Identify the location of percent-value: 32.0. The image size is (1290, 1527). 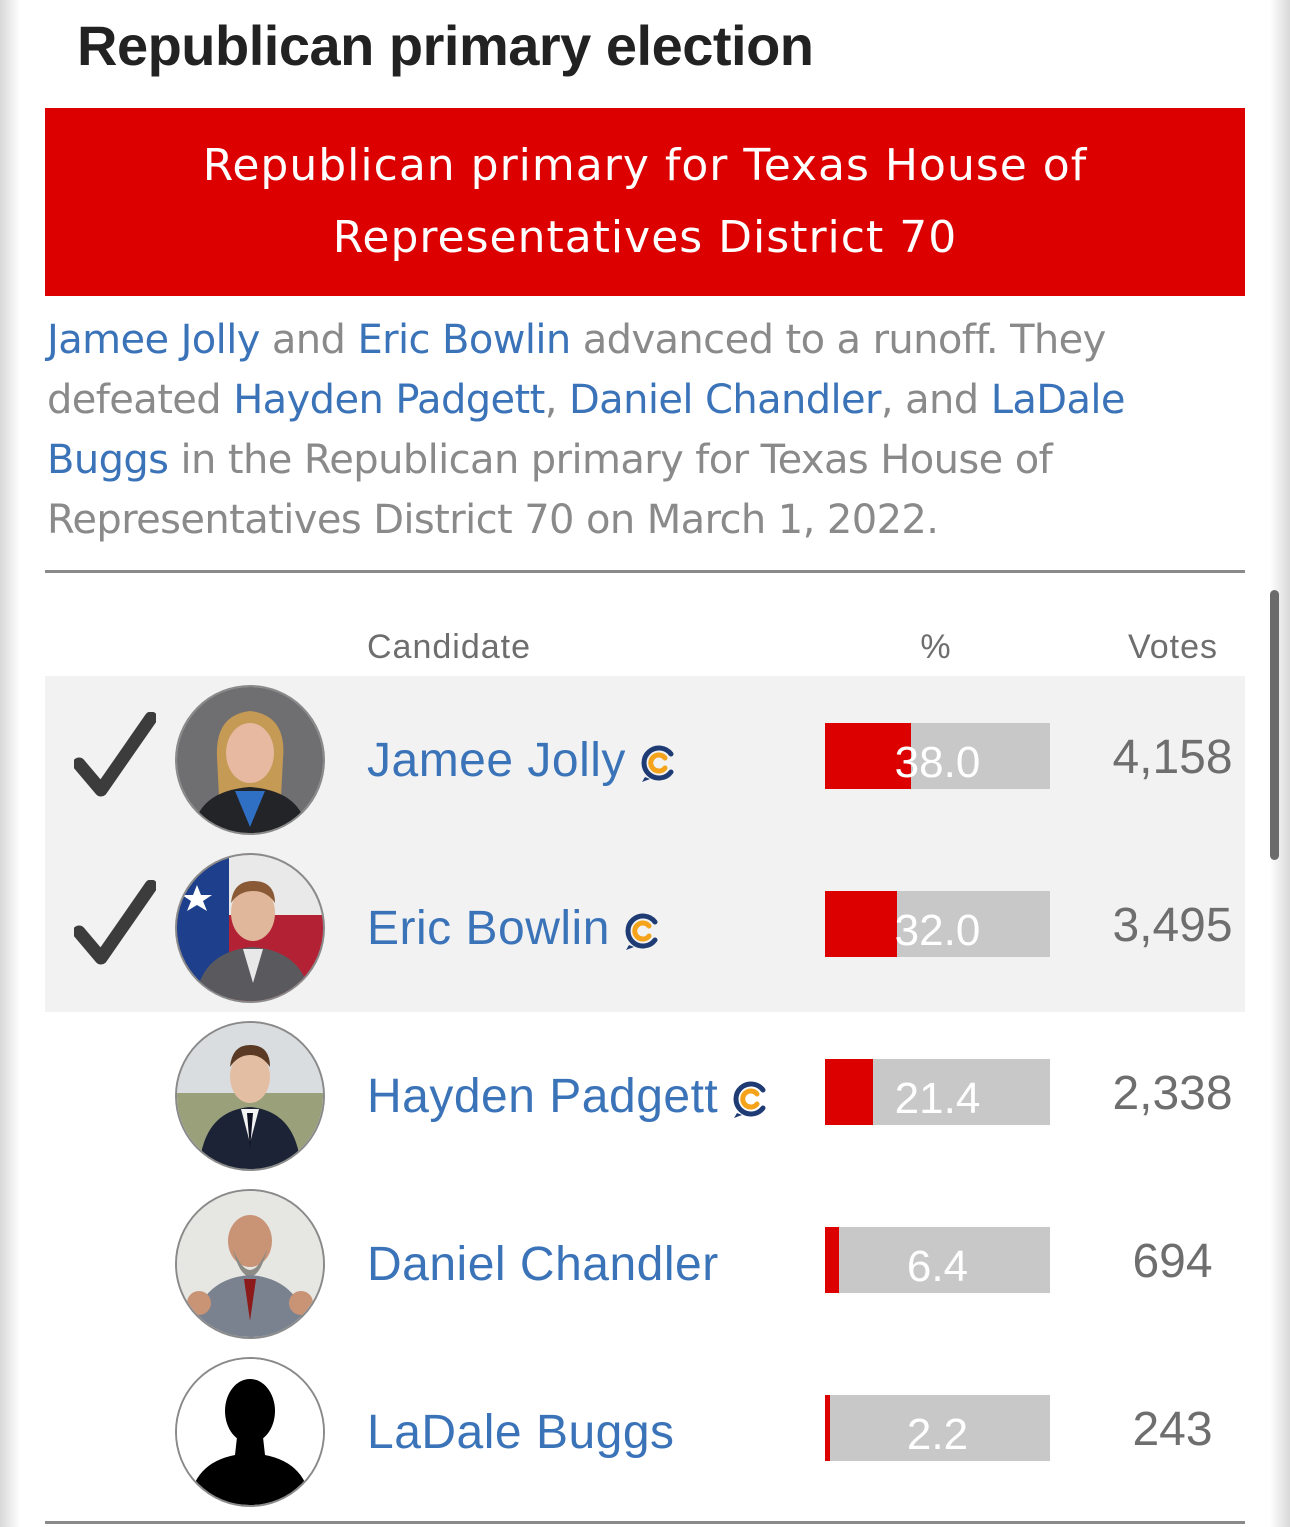
(937, 930).